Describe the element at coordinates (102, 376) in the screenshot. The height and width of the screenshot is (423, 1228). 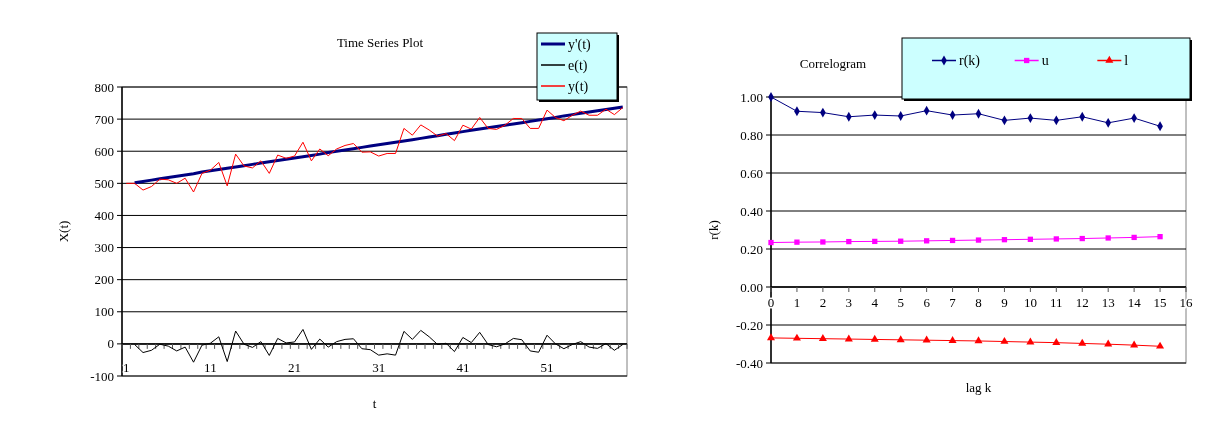
I see `y-tick-label: -100` at that location.